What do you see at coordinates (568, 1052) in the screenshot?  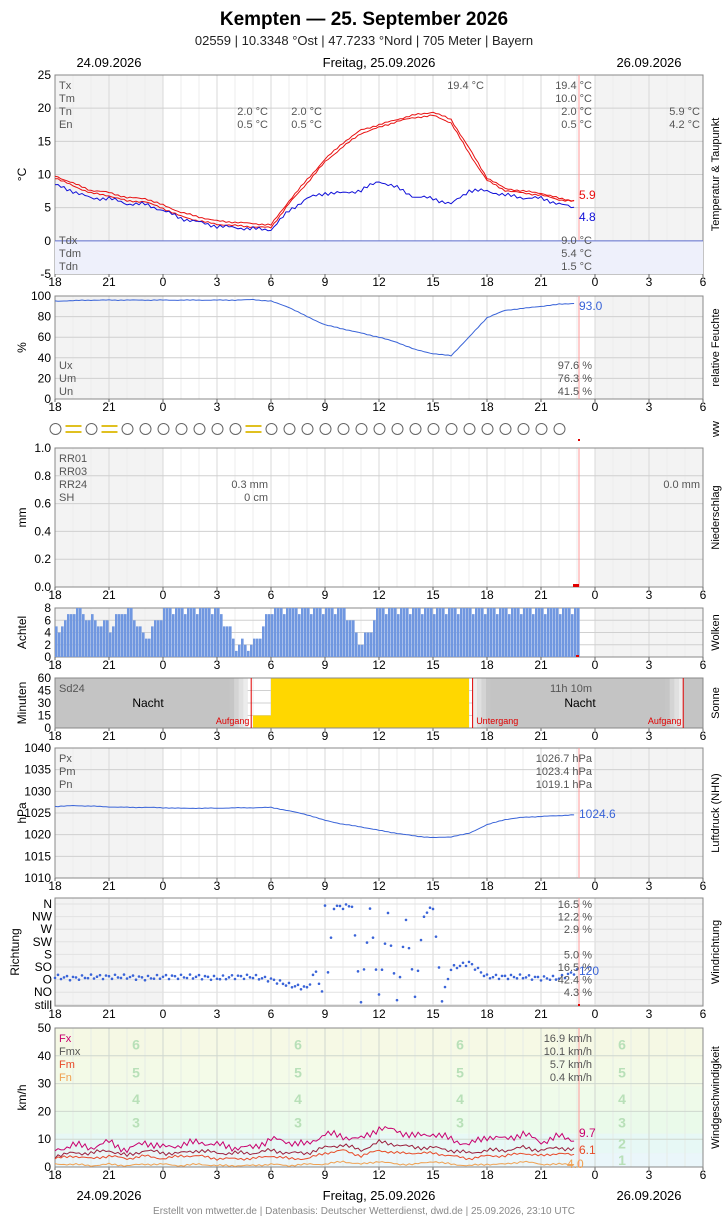 I see `wind-value: 10.1 km/h` at bounding box center [568, 1052].